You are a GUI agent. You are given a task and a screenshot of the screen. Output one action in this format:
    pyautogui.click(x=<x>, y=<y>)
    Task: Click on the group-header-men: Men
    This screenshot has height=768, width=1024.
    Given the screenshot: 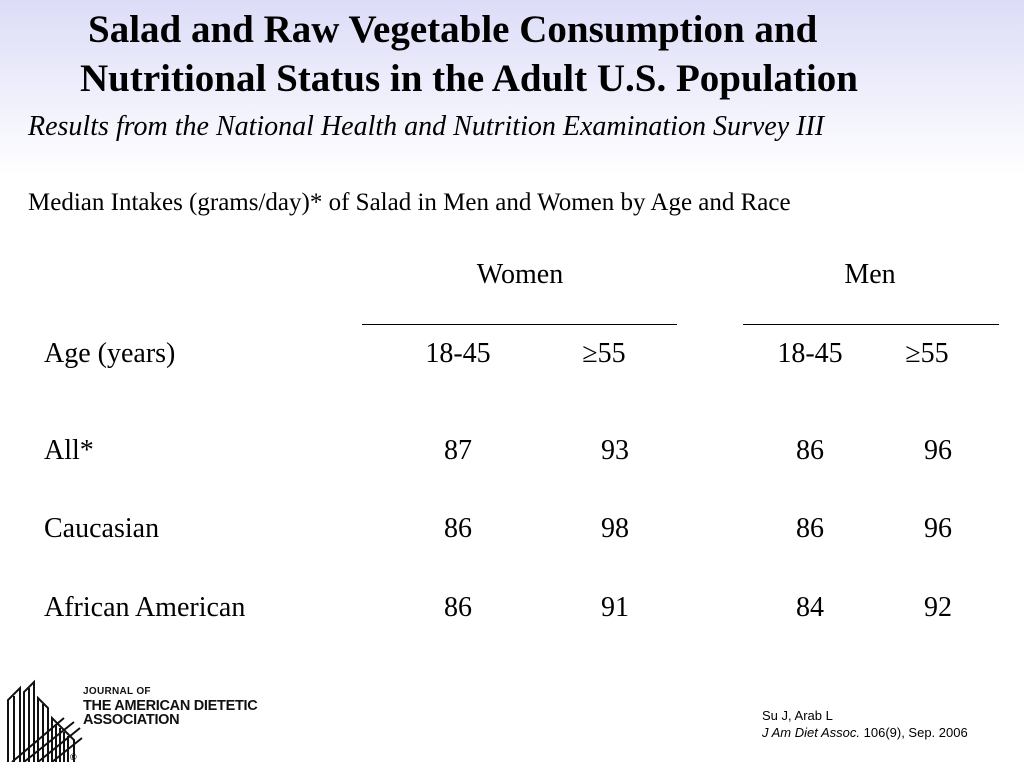 What is the action you would take?
    pyautogui.click(x=870, y=274)
    